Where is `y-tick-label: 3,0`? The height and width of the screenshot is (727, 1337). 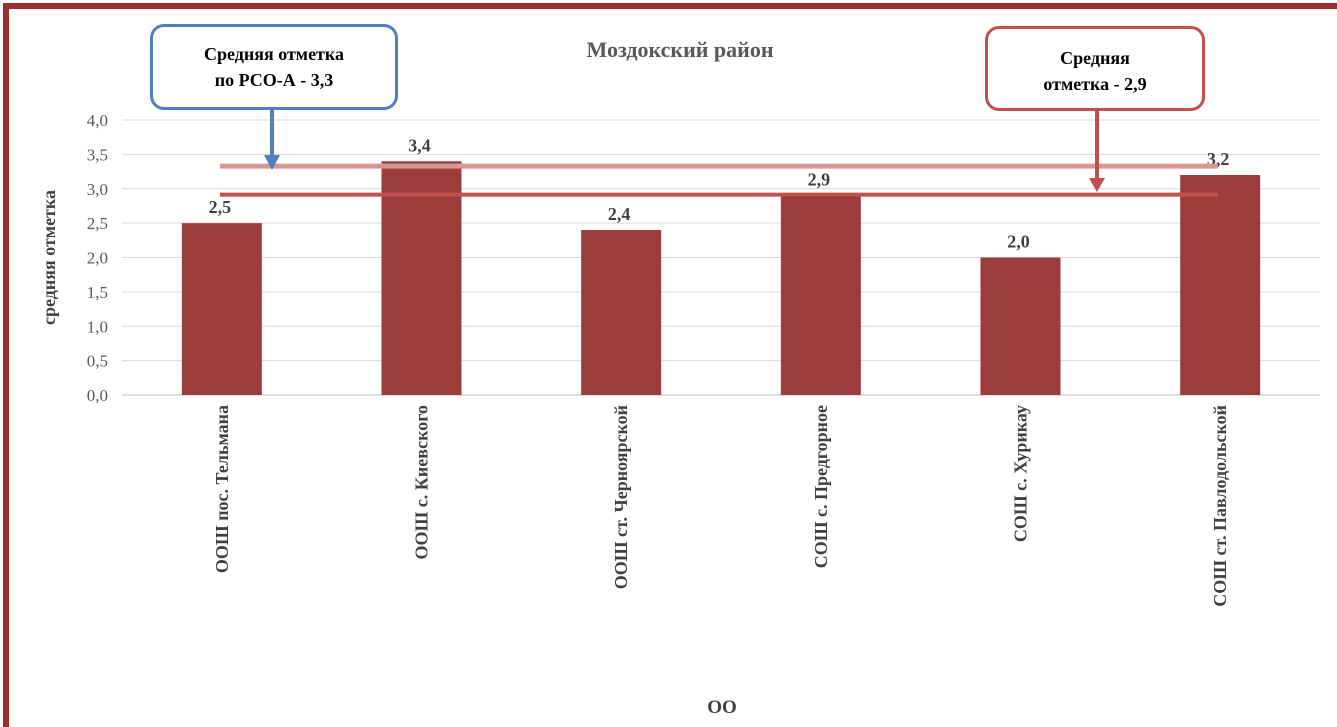 y-tick-label: 3,0 is located at coordinates (97, 189).